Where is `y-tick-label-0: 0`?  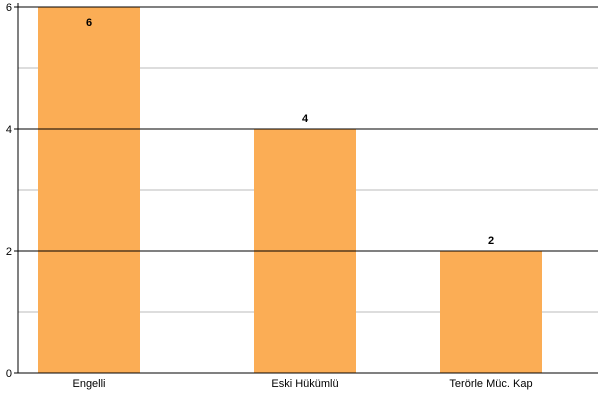 y-tick-label-0: 0 is located at coordinates (9, 374).